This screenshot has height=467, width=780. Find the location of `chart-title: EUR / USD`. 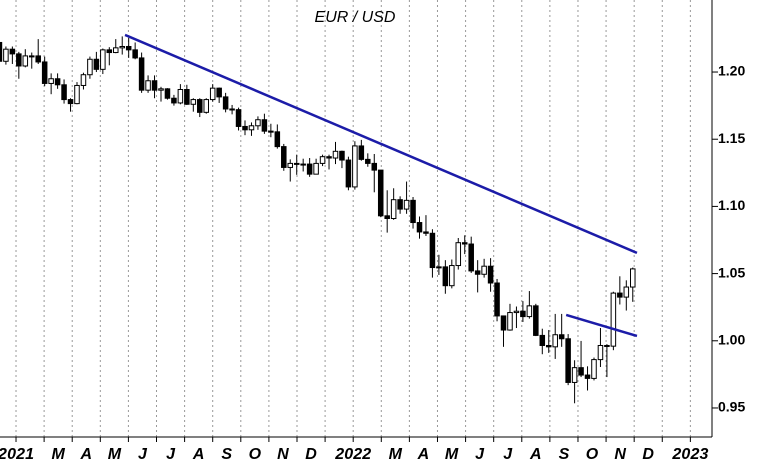

chart-title: EUR / USD is located at coordinates (355, 17).